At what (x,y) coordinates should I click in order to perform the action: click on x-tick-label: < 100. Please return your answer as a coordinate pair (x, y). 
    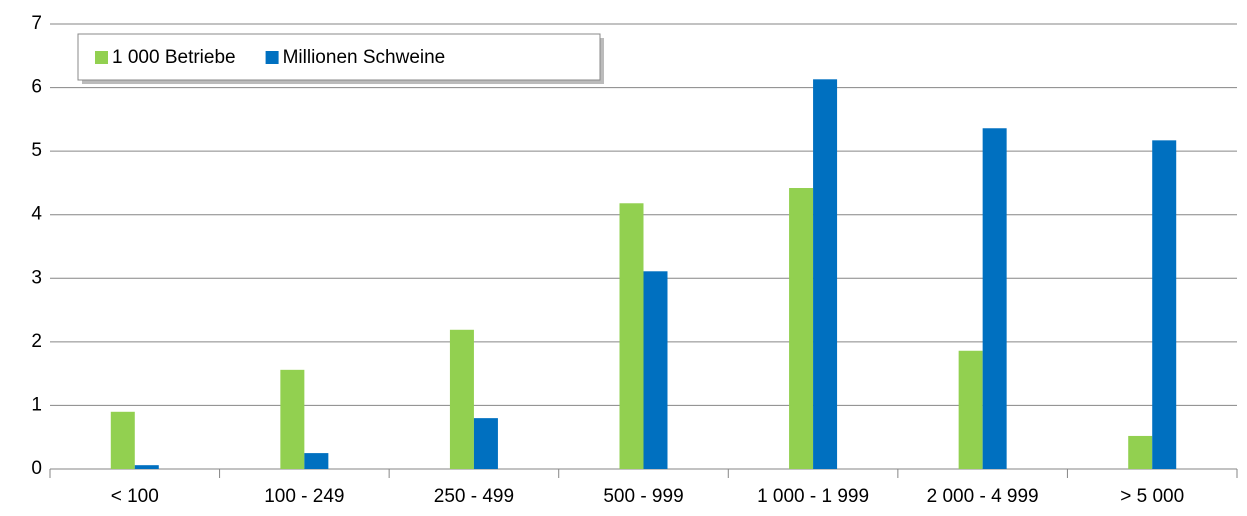
    Looking at the image, I should click on (135, 496).